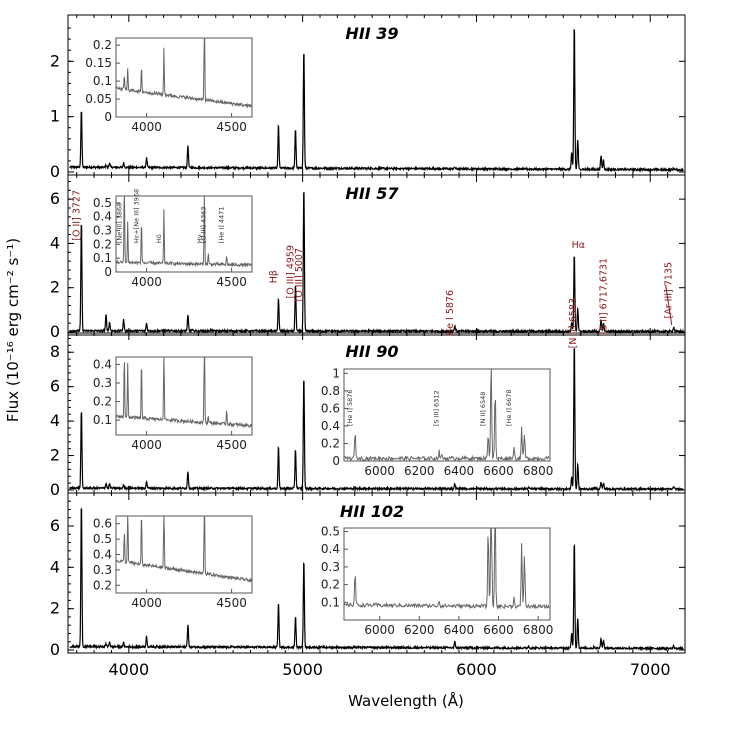 The image size is (747, 747). What do you see at coordinates (137, 216) in the screenshot?
I see `inset-line-label: Hε+[Ne III] 3968` at bounding box center [137, 216].